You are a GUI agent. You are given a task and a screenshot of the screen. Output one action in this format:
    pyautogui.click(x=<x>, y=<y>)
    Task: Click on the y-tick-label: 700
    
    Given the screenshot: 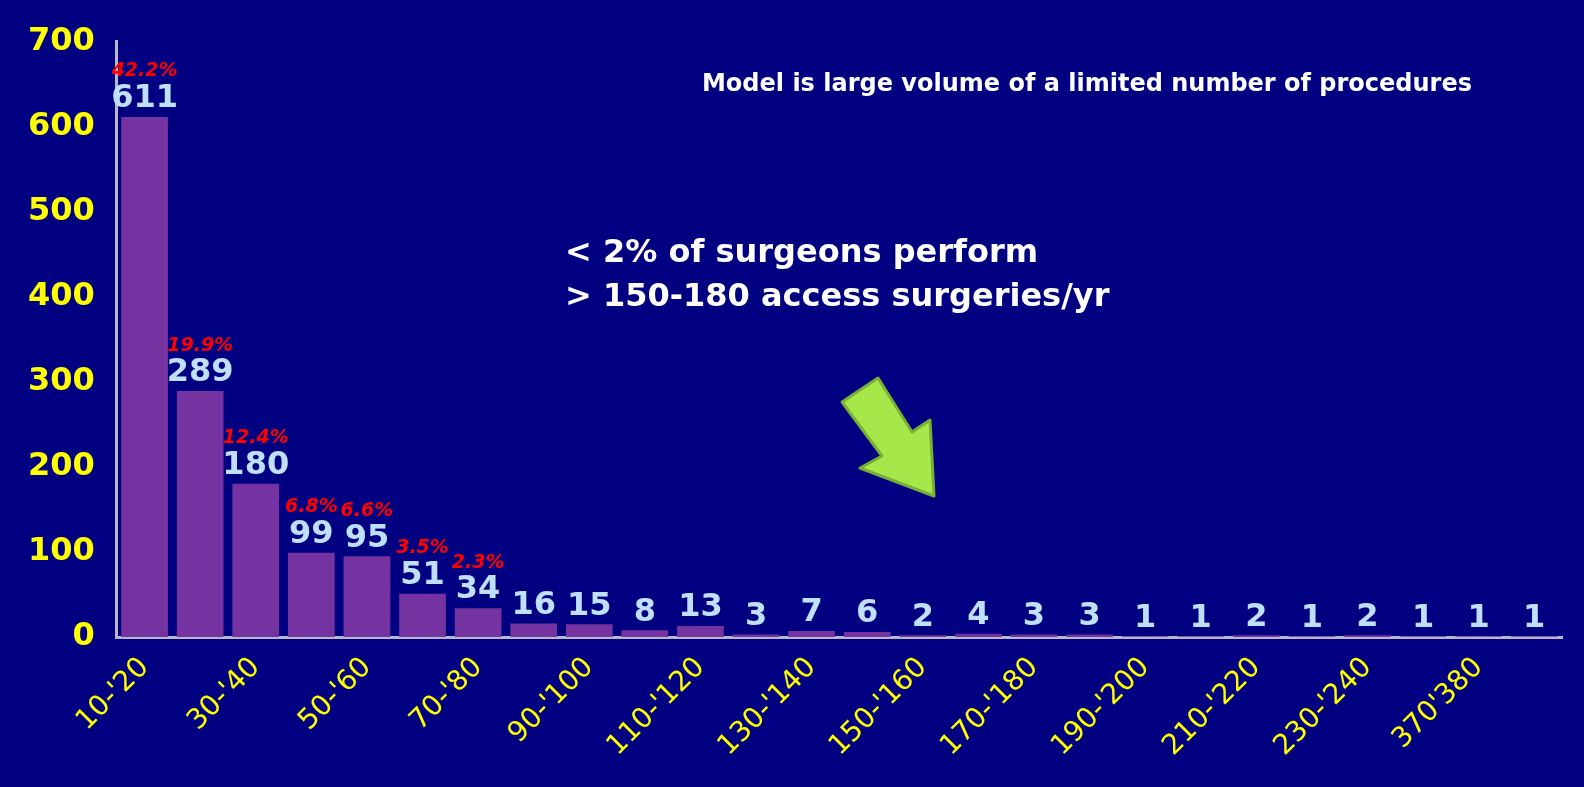 What is the action you would take?
    pyautogui.click(x=61, y=38)
    